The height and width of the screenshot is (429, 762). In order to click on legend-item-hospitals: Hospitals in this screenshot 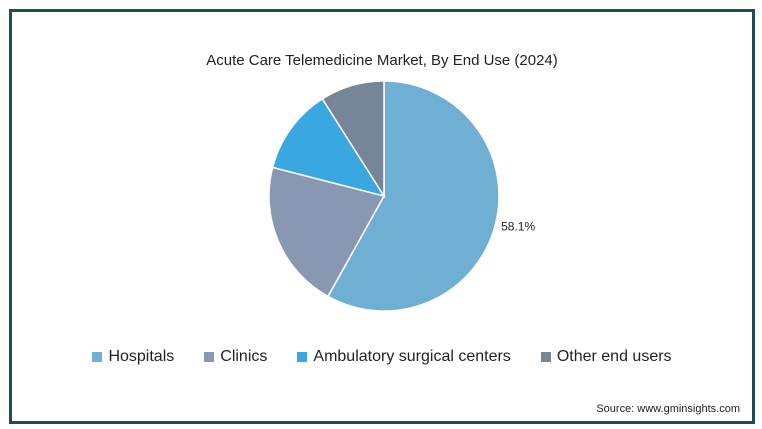, I will do `click(133, 357)`.